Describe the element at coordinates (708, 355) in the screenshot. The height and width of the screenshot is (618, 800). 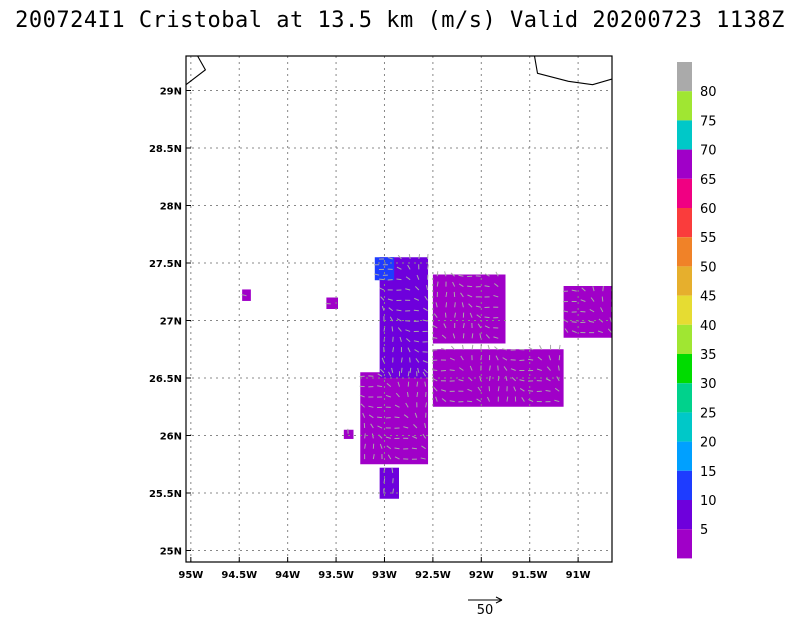
I see `colorbar-label: 35` at that location.